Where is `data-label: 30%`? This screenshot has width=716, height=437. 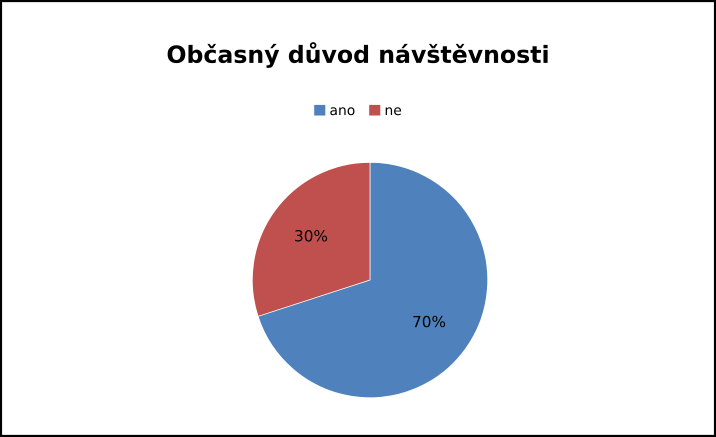
data-label: 30% is located at coordinates (311, 236).